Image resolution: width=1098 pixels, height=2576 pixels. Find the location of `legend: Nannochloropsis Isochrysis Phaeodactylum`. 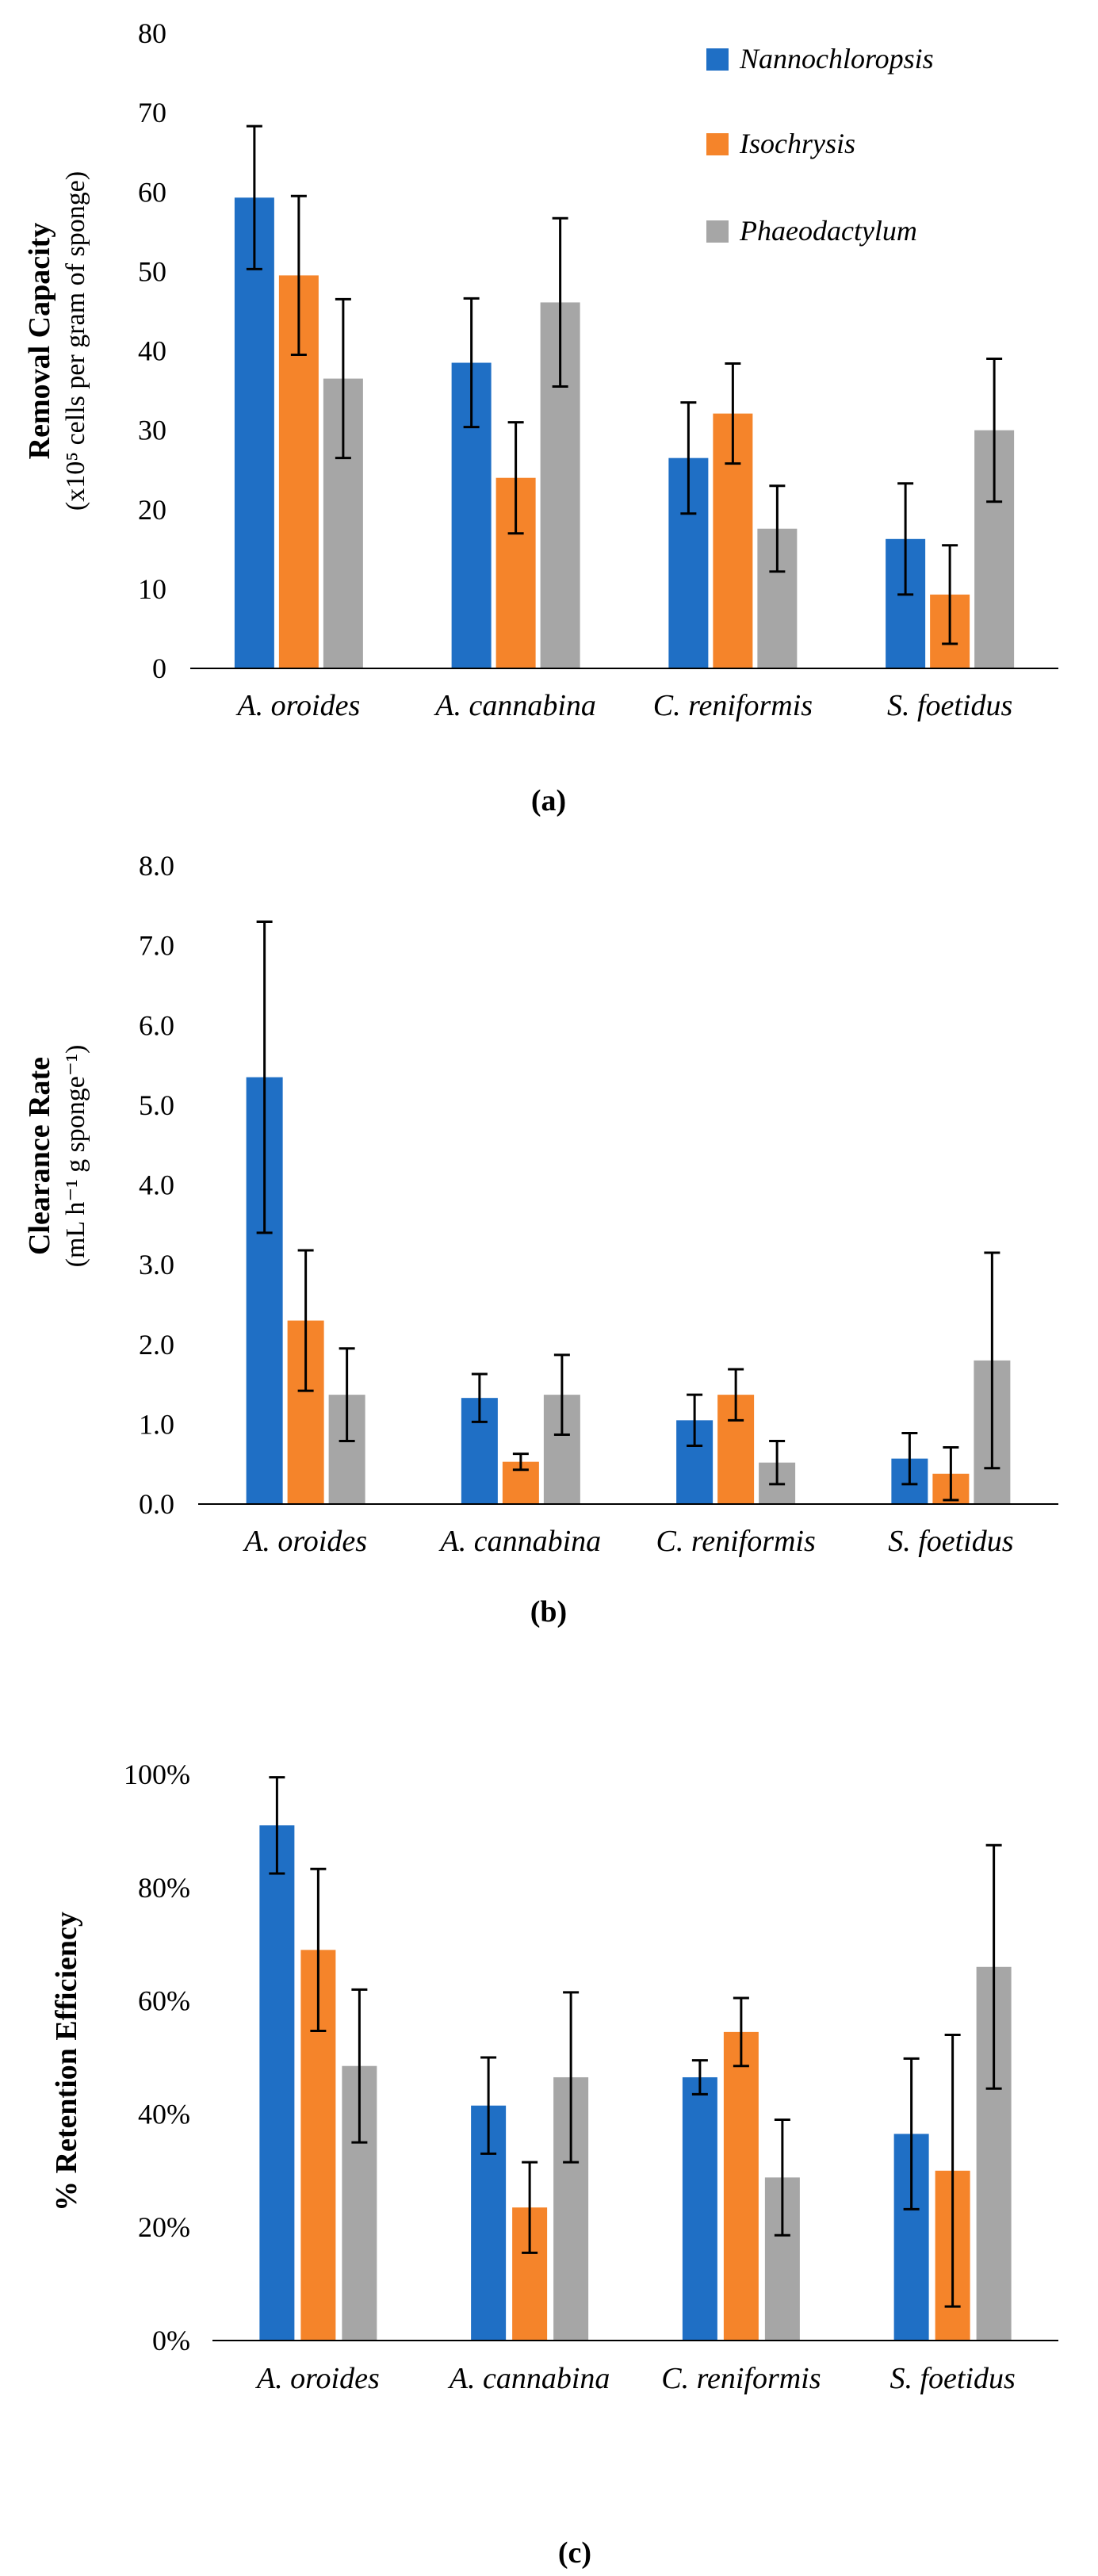

legend: Nannochloropsis Isochrysis Phaeodactylum is located at coordinates (820, 145).